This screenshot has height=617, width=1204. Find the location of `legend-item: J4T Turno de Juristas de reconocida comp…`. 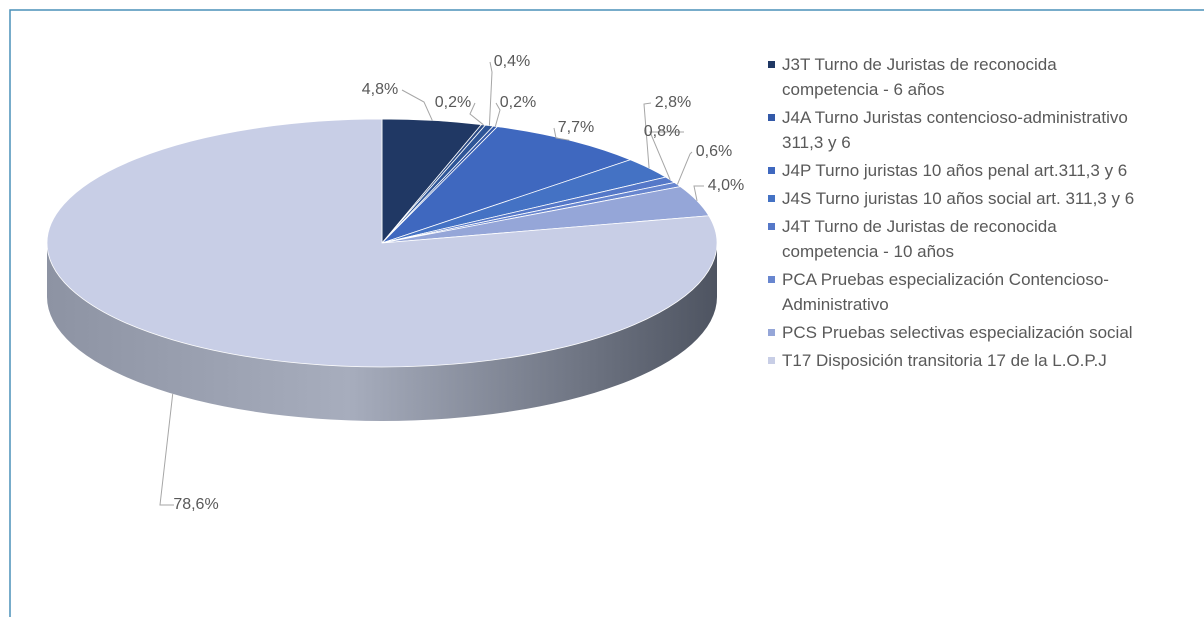

legend-item: J4T Turno de Juristas de reconocida comp… is located at coordinates (960, 239).